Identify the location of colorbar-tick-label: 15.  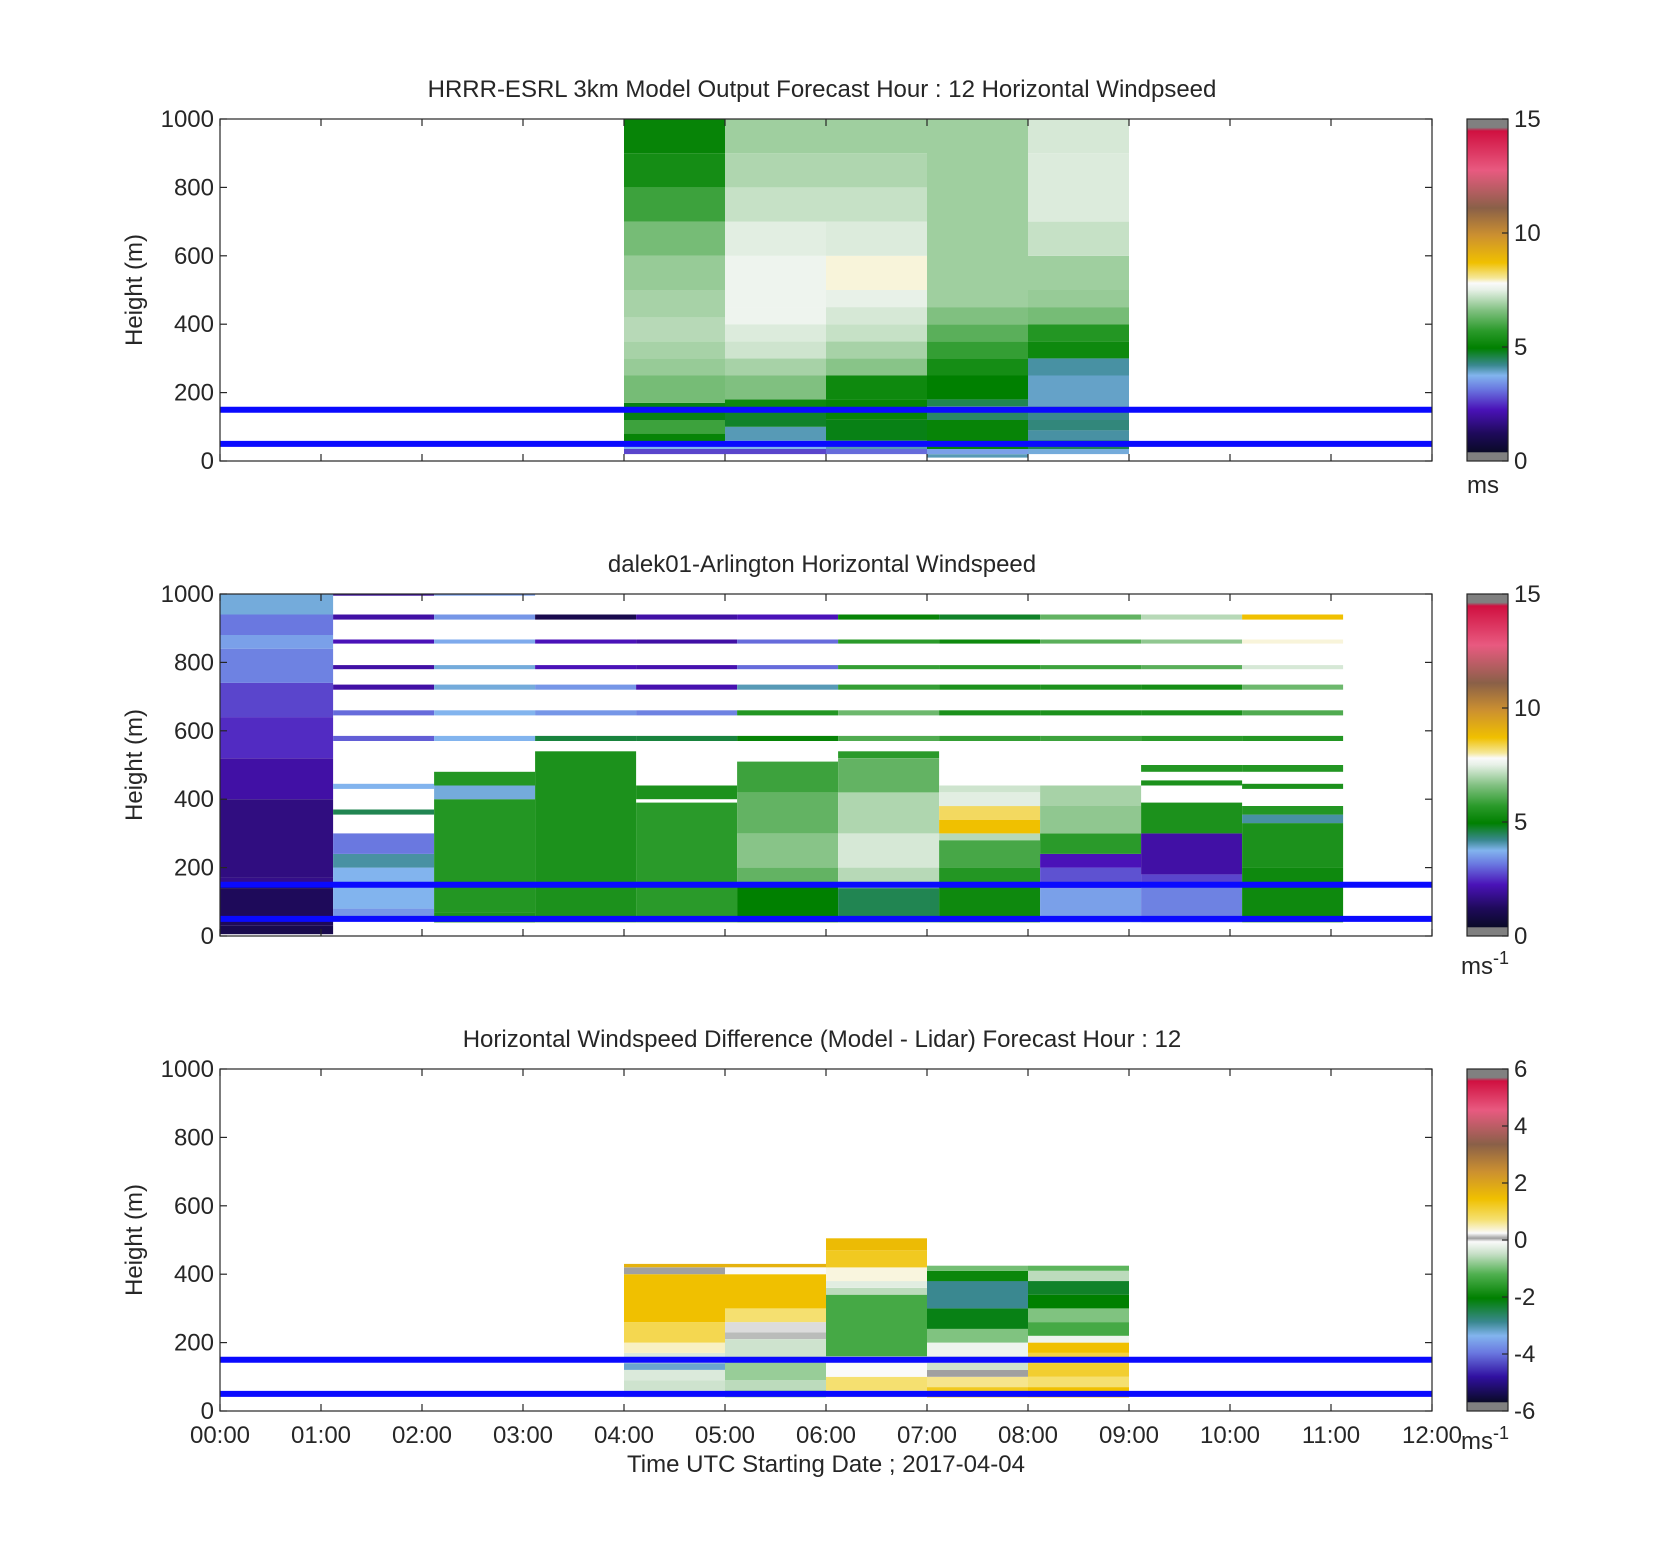
(1527, 119).